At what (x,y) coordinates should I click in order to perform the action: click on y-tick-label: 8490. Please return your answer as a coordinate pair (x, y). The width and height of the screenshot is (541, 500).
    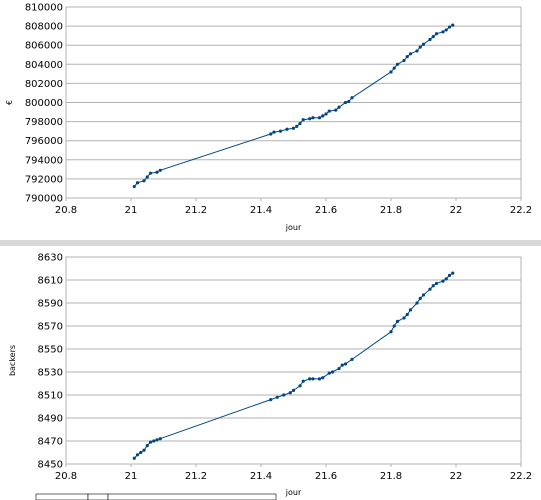
    Looking at the image, I should click on (50, 419).